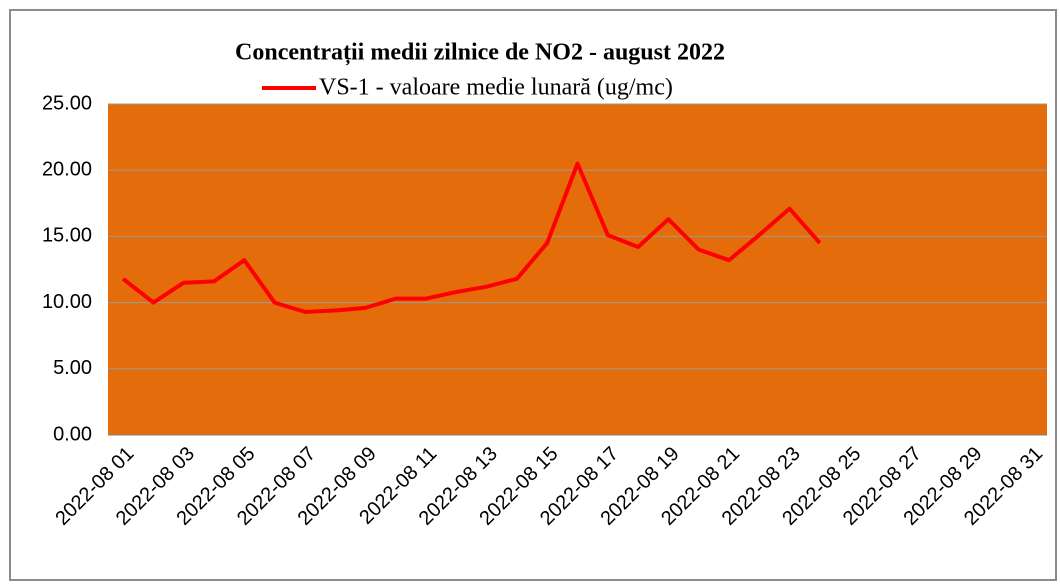 The image size is (1060, 585). I want to click on y-tick-label: 25.00, so click(67, 103).